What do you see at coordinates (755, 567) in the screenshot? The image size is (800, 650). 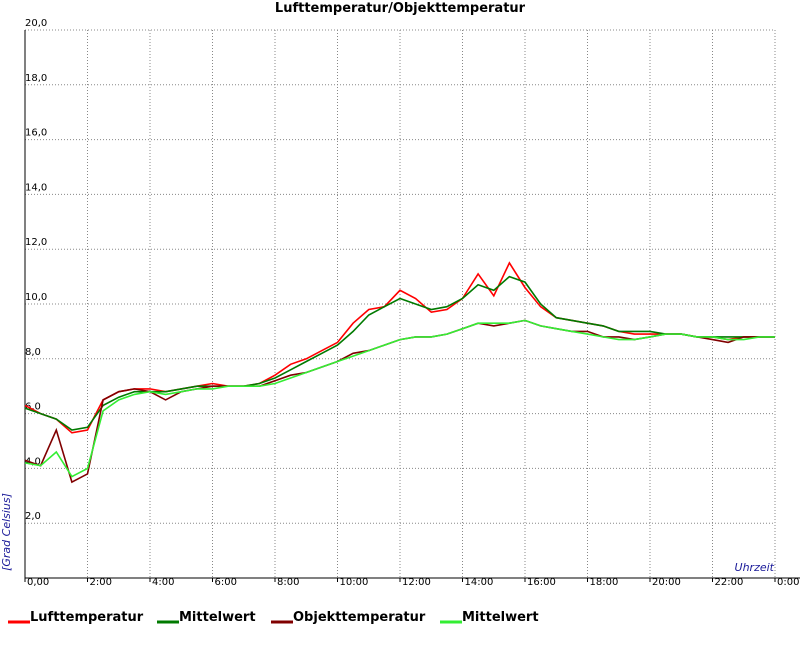 I see `x-axis-label: Uhrzeit` at bounding box center [755, 567].